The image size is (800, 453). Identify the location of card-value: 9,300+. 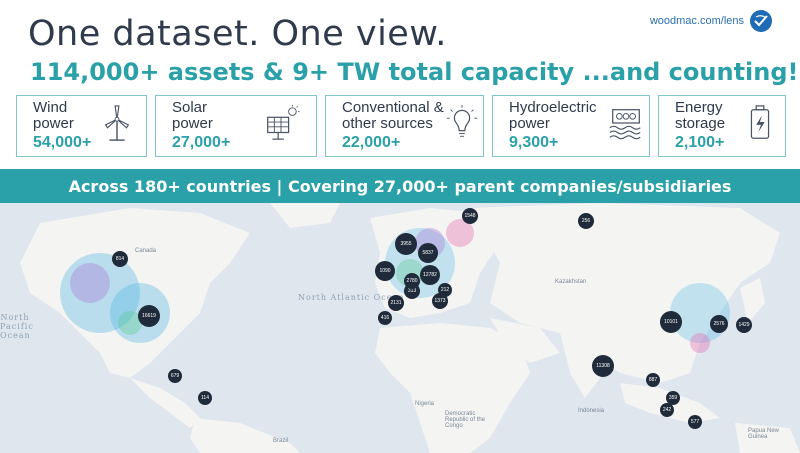
(534, 142).